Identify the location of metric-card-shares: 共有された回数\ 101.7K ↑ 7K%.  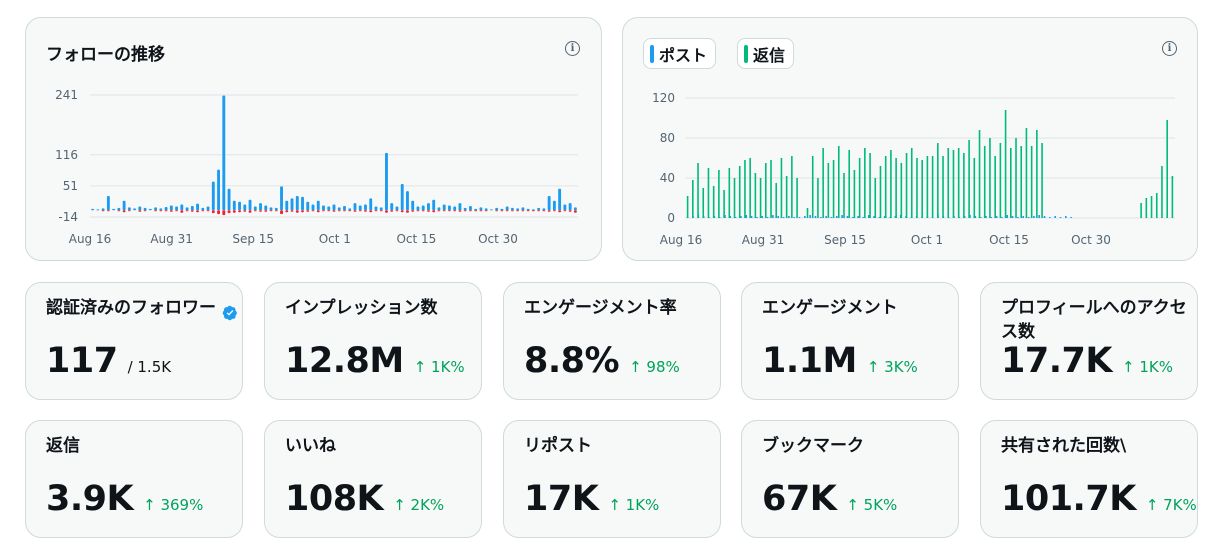
(1089, 479).